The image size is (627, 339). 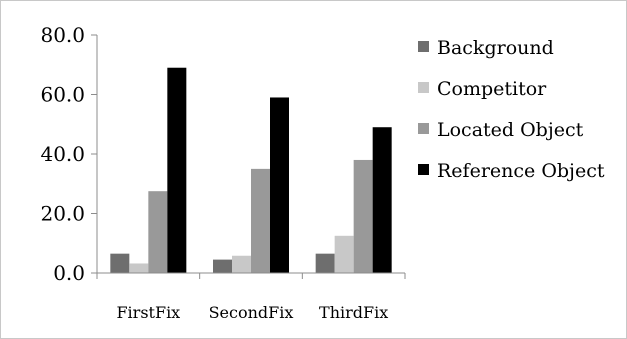 I want to click on x-axis: FirstFix SecondFix ThirdFix, so click(x=251, y=297).